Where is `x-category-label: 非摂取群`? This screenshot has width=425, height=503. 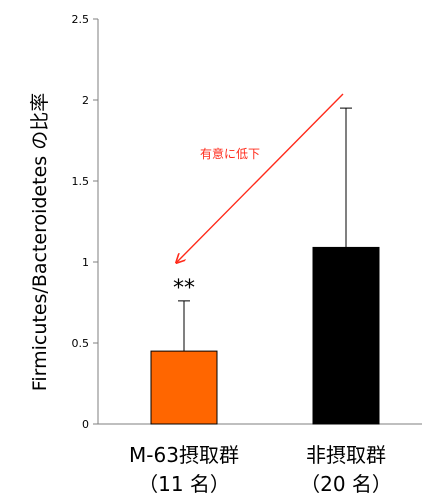
x-category-label: 非摂取群 is located at coordinates (346, 455).